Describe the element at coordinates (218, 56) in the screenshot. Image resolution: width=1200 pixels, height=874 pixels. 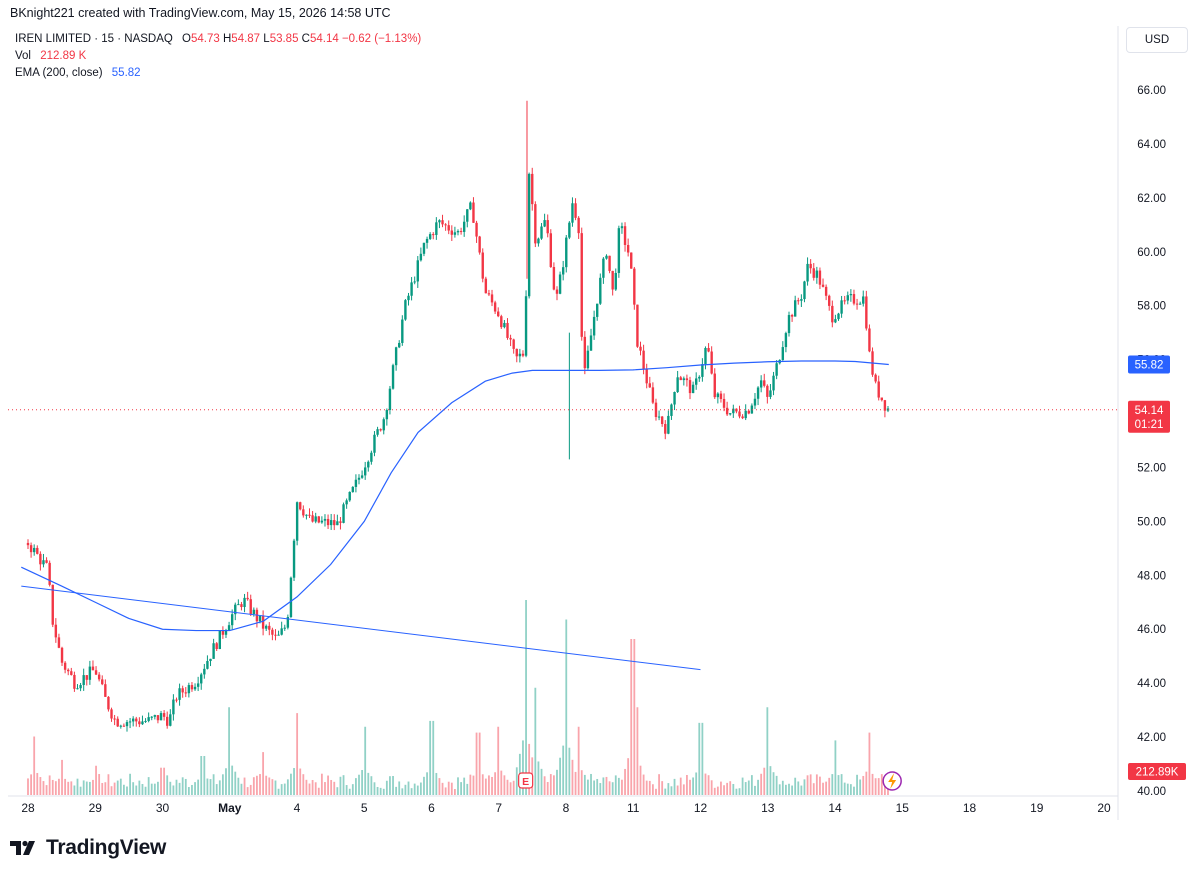
I see `volume-legend-row: Vol 212.89 K` at that location.